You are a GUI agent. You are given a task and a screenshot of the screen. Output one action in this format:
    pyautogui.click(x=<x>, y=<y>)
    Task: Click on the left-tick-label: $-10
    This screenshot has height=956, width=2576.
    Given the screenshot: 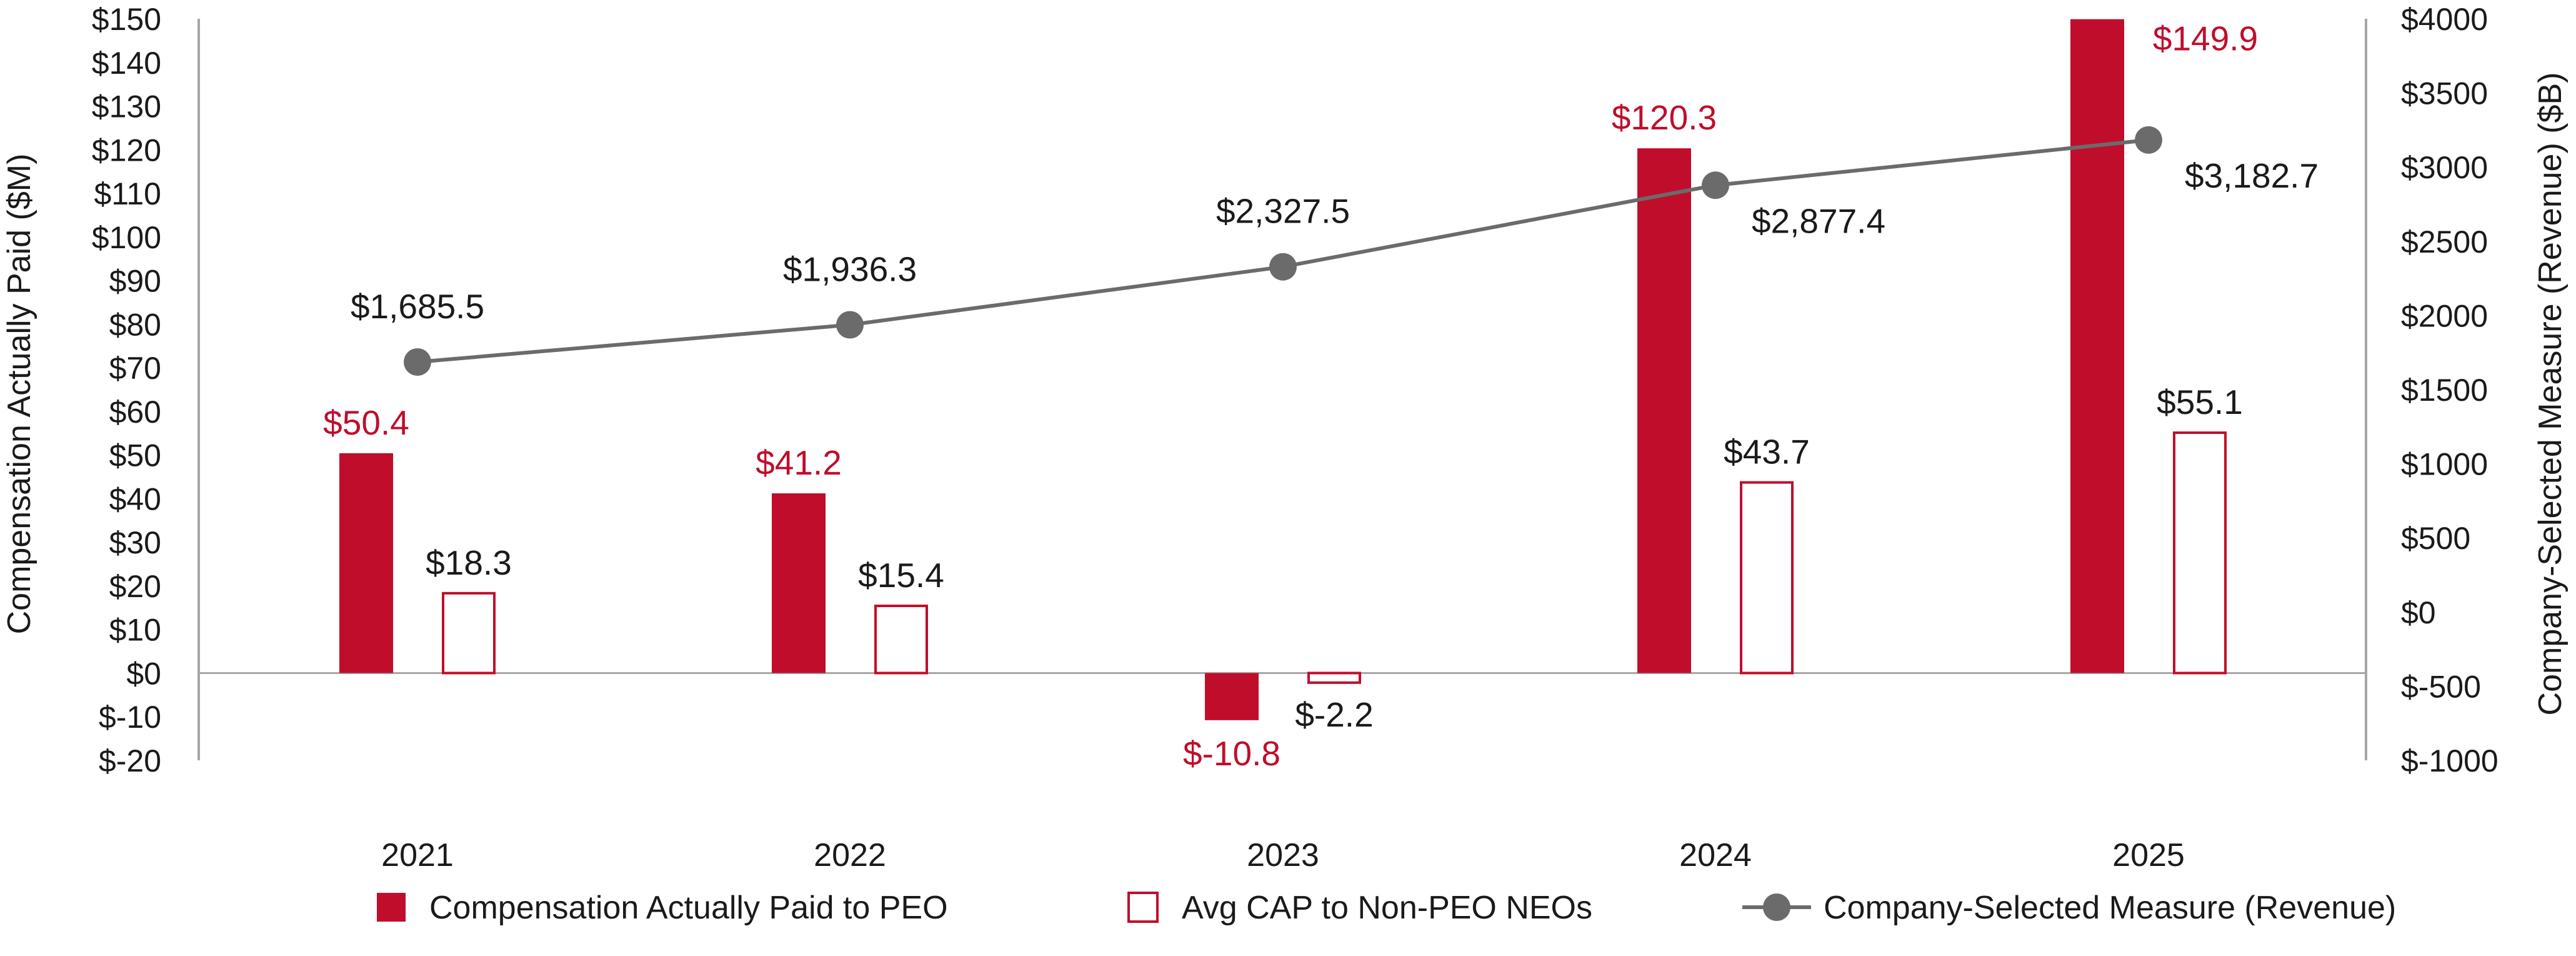 What is the action you would take?
    pyautogui.click(x=130, y=718)
    